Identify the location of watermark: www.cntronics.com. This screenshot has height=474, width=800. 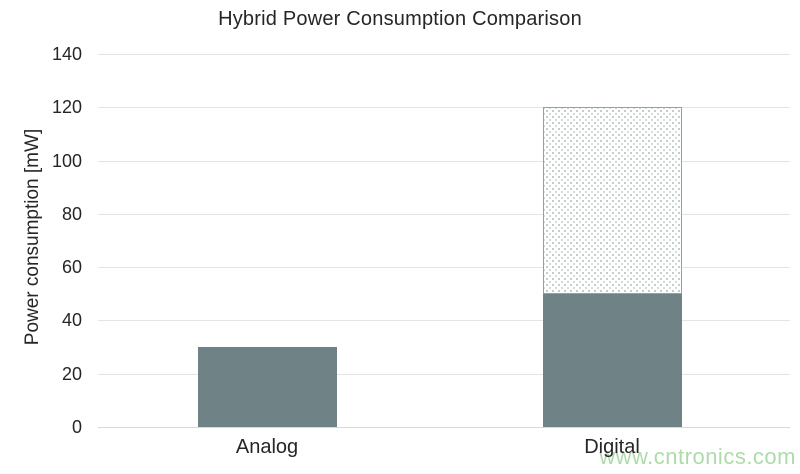
(697, 456).